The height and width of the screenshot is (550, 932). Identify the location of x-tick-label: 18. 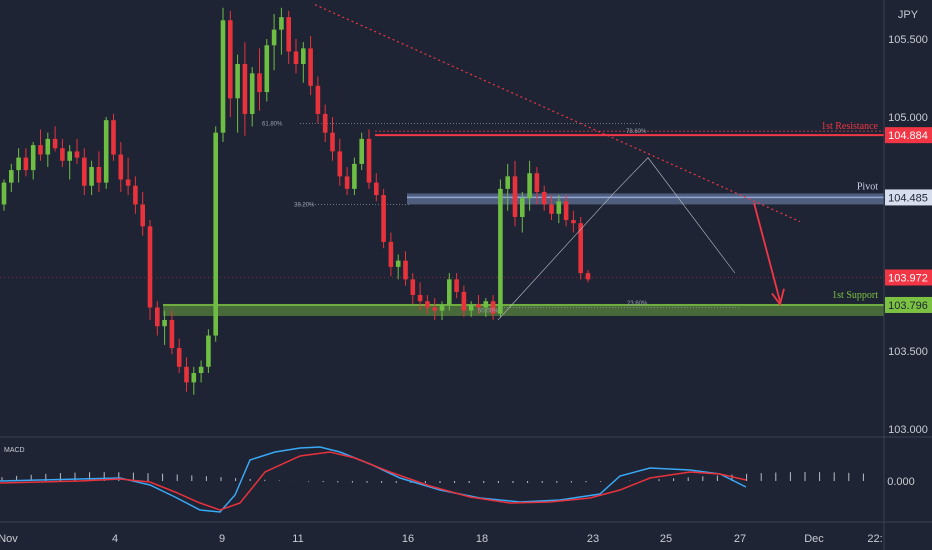
(482, 539).